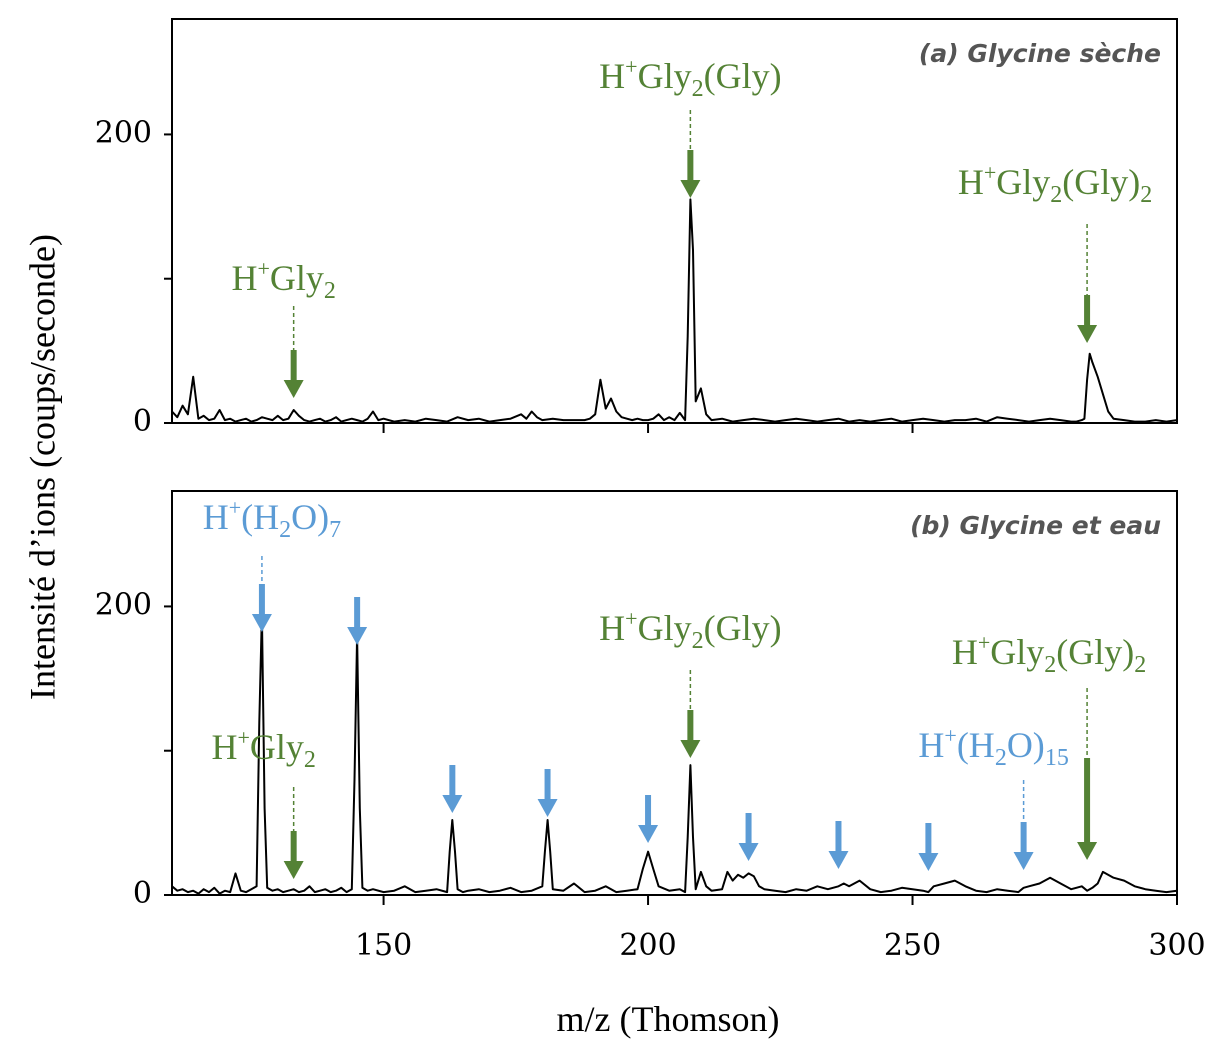 The width and height of the screenshot is (1208, 1041). What do you see at coordinates (383, 945) in the screenshot?
I see `x-tick-label: 150` at bounding box center [383, 945].